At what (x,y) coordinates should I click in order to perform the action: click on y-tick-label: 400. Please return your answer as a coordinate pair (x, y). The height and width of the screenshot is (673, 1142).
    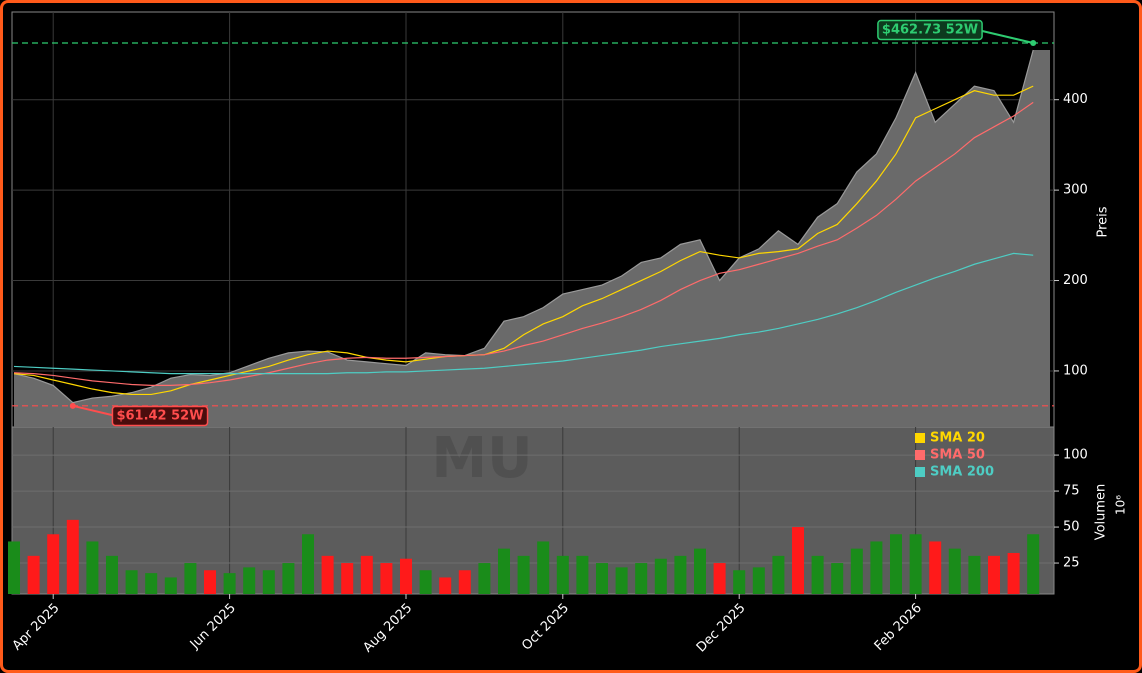
    Looking at the image, I should click on (1075, 99).